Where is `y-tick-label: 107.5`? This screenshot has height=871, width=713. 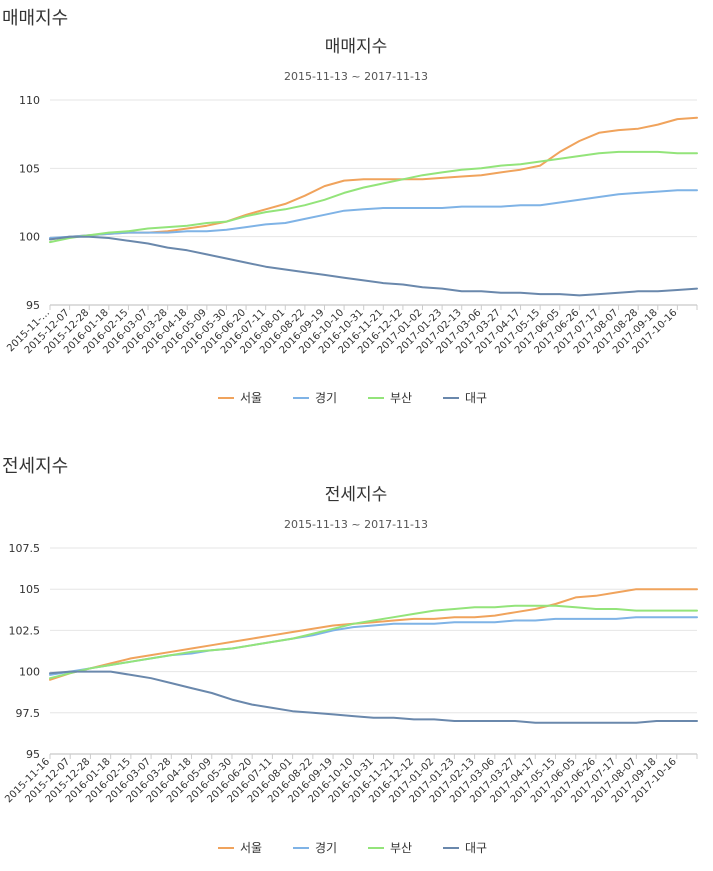 y-tick-label: 107.5 is located at coordinates (25, 548).